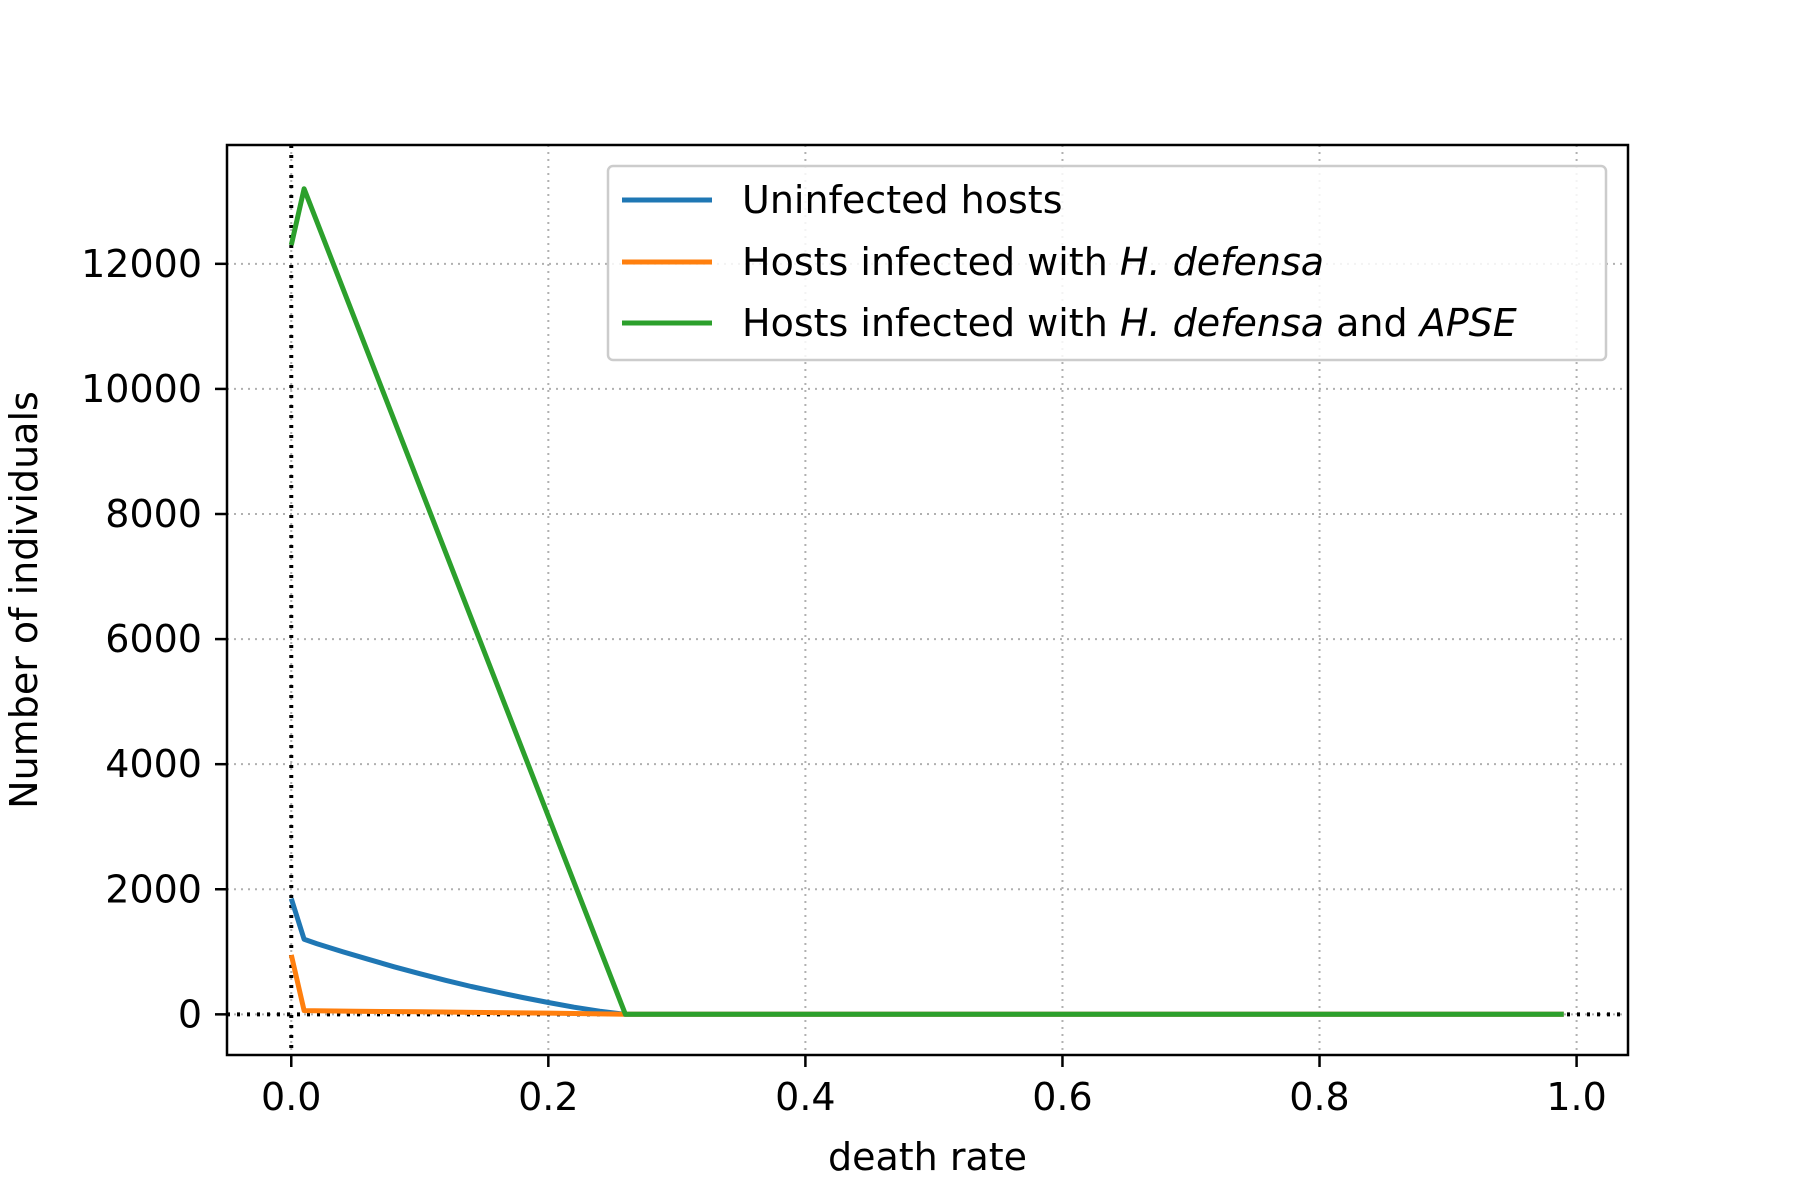 The image size is (1800, 1200). I want to click on legend-entry-2: Hosts infected with H. defensa and APSE, so click(1129, 323).